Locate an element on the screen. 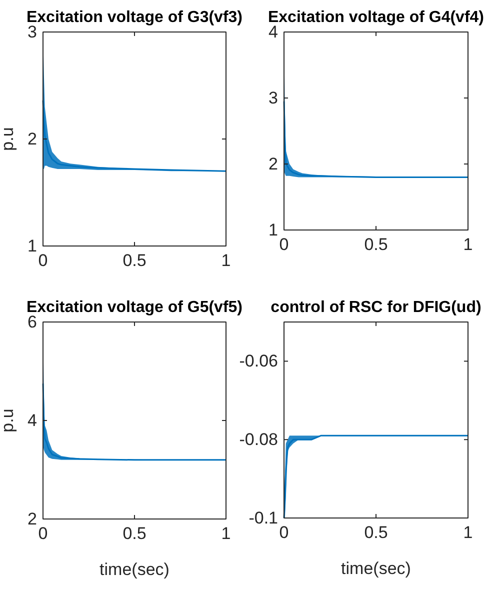 Image resolution: width=504 pixels, height=592 pixels. chart-title: control of RSC for DFIG(ud) is located at coordinates (376, 307).